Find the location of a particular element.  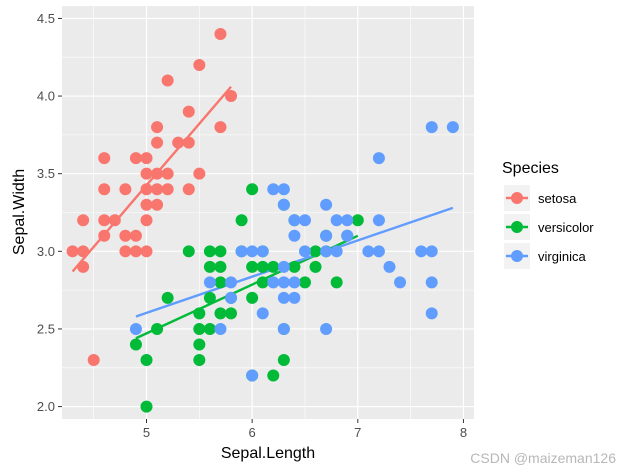

regression-line-setosa is located at coordinates (151, 179).